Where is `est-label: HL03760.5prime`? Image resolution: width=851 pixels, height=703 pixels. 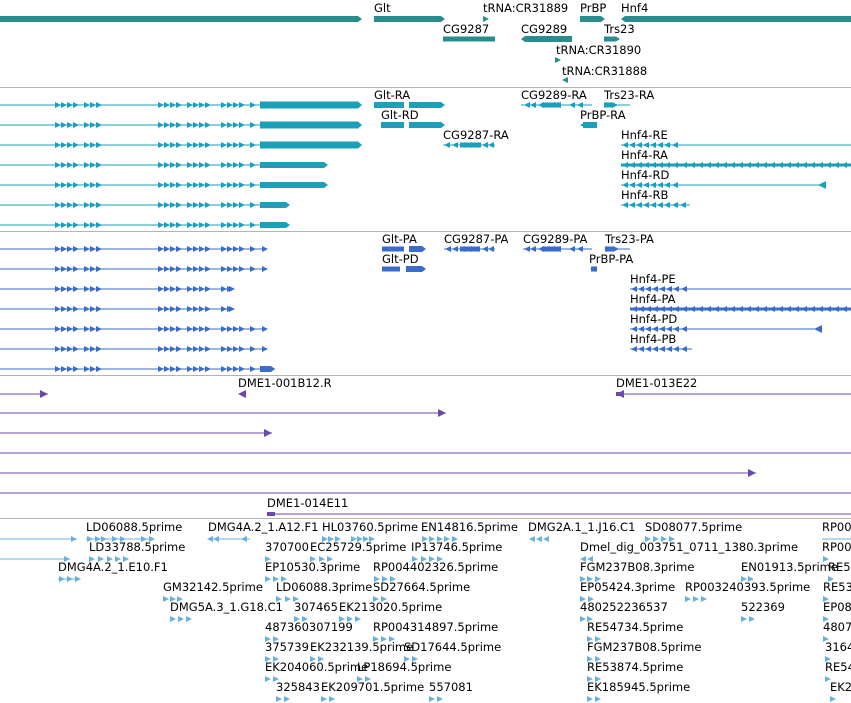 est-label: HL03760.5prime is located at coordinates (370, 527).